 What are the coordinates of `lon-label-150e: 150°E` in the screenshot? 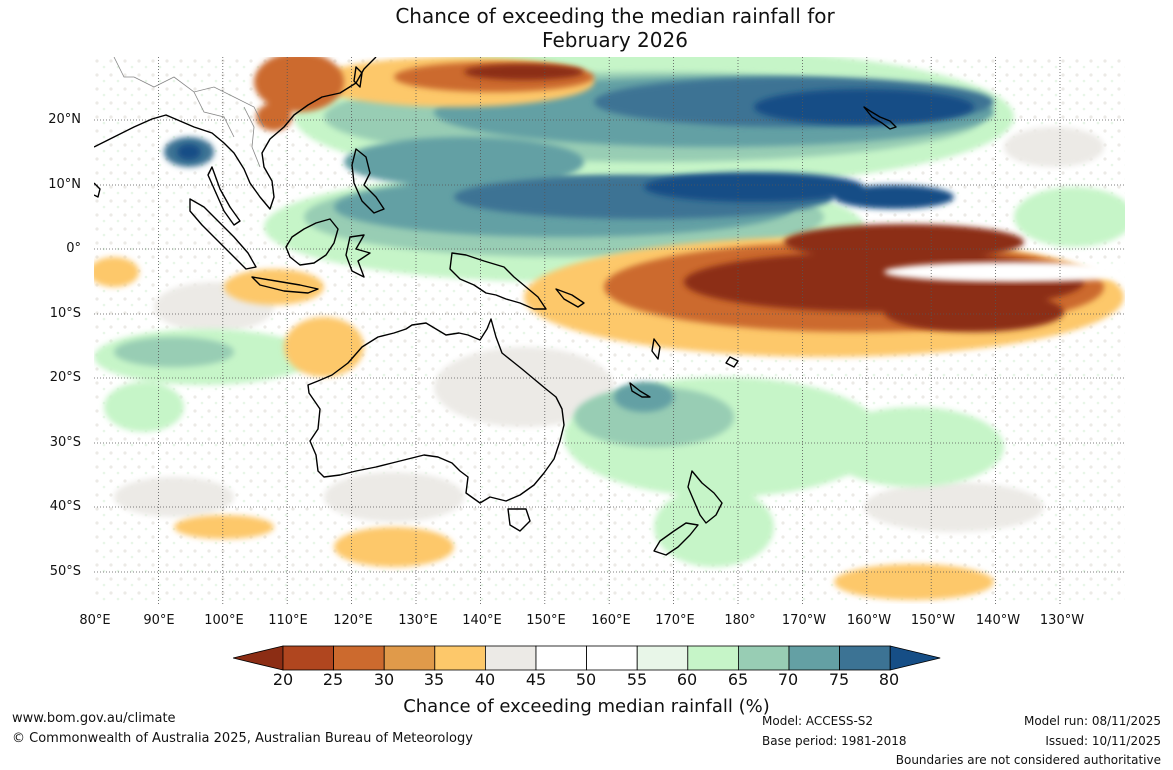 It's located at (546, 620).